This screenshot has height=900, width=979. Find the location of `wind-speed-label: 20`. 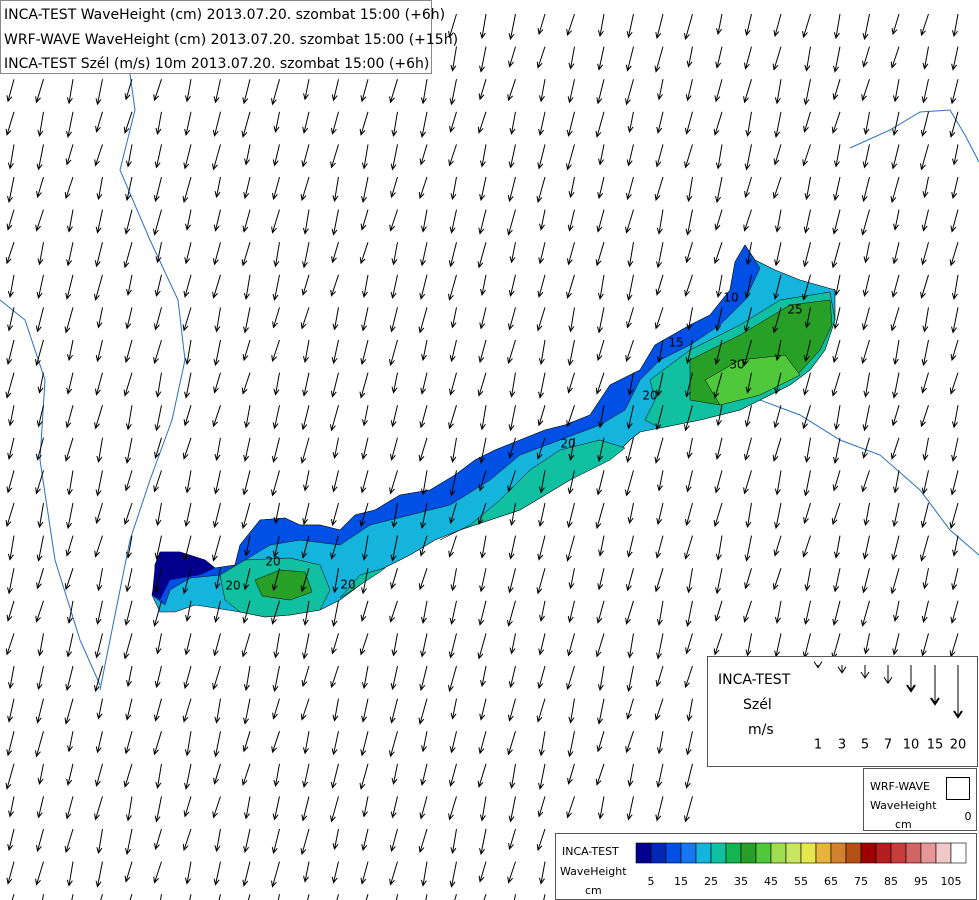

wind-speed-label: 20 is located at coordinates (958, 745).